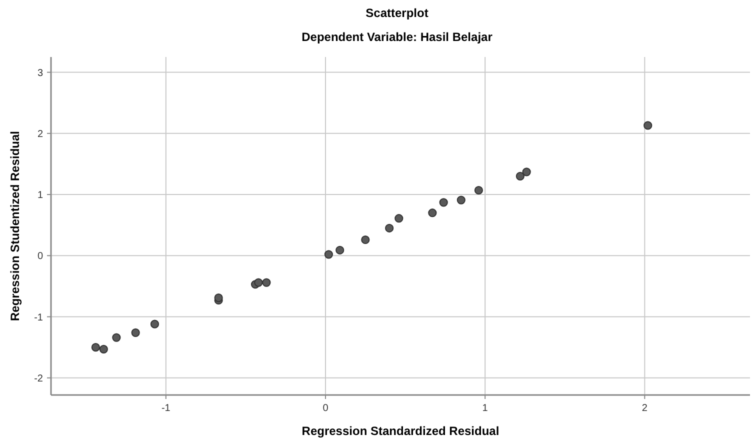  I want to click on y-tick-label: 0, so click(40, 256).